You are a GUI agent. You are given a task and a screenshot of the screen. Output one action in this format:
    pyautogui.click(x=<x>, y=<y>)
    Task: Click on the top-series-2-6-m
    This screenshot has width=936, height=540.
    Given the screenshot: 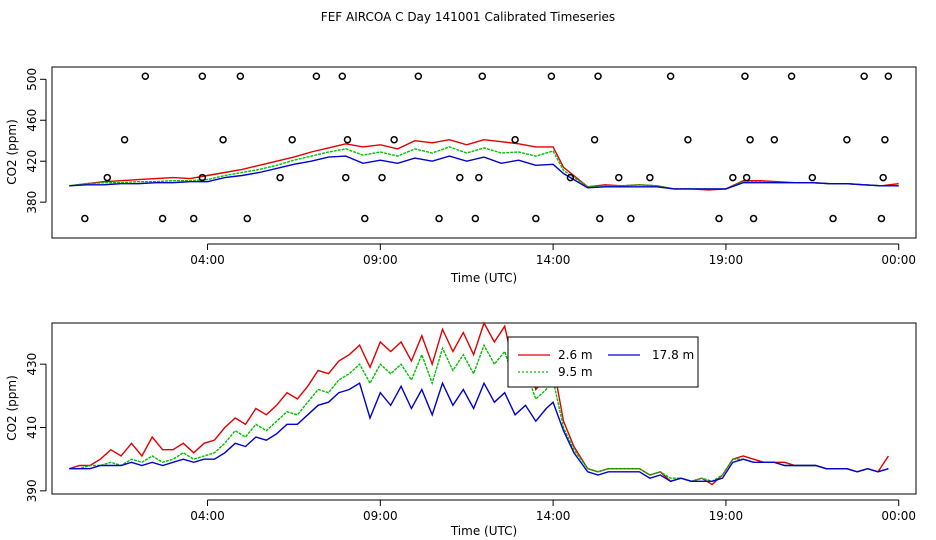 What is the action you would take?
    pyautogui.click(x=484, y=164)
    